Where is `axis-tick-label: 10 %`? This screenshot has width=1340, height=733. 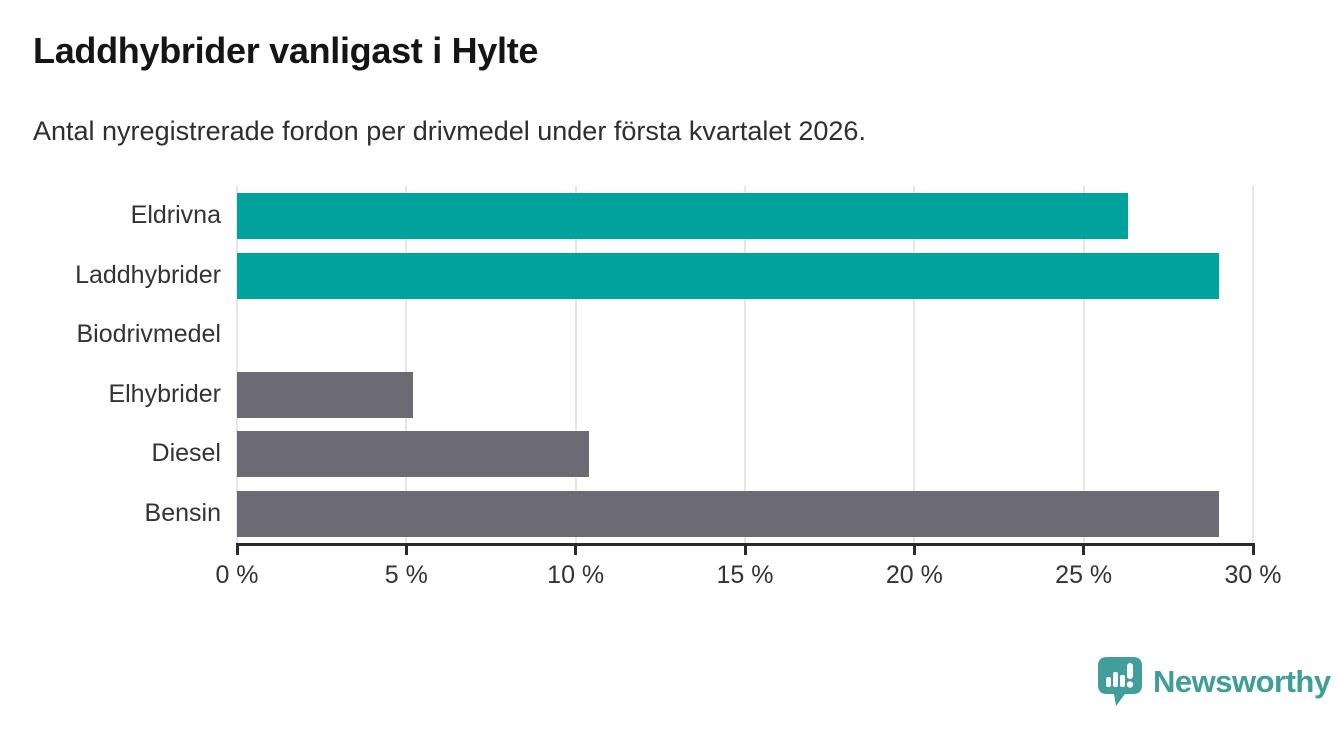
axis-tick-label: 10 % is located at coordinates (576, 575).